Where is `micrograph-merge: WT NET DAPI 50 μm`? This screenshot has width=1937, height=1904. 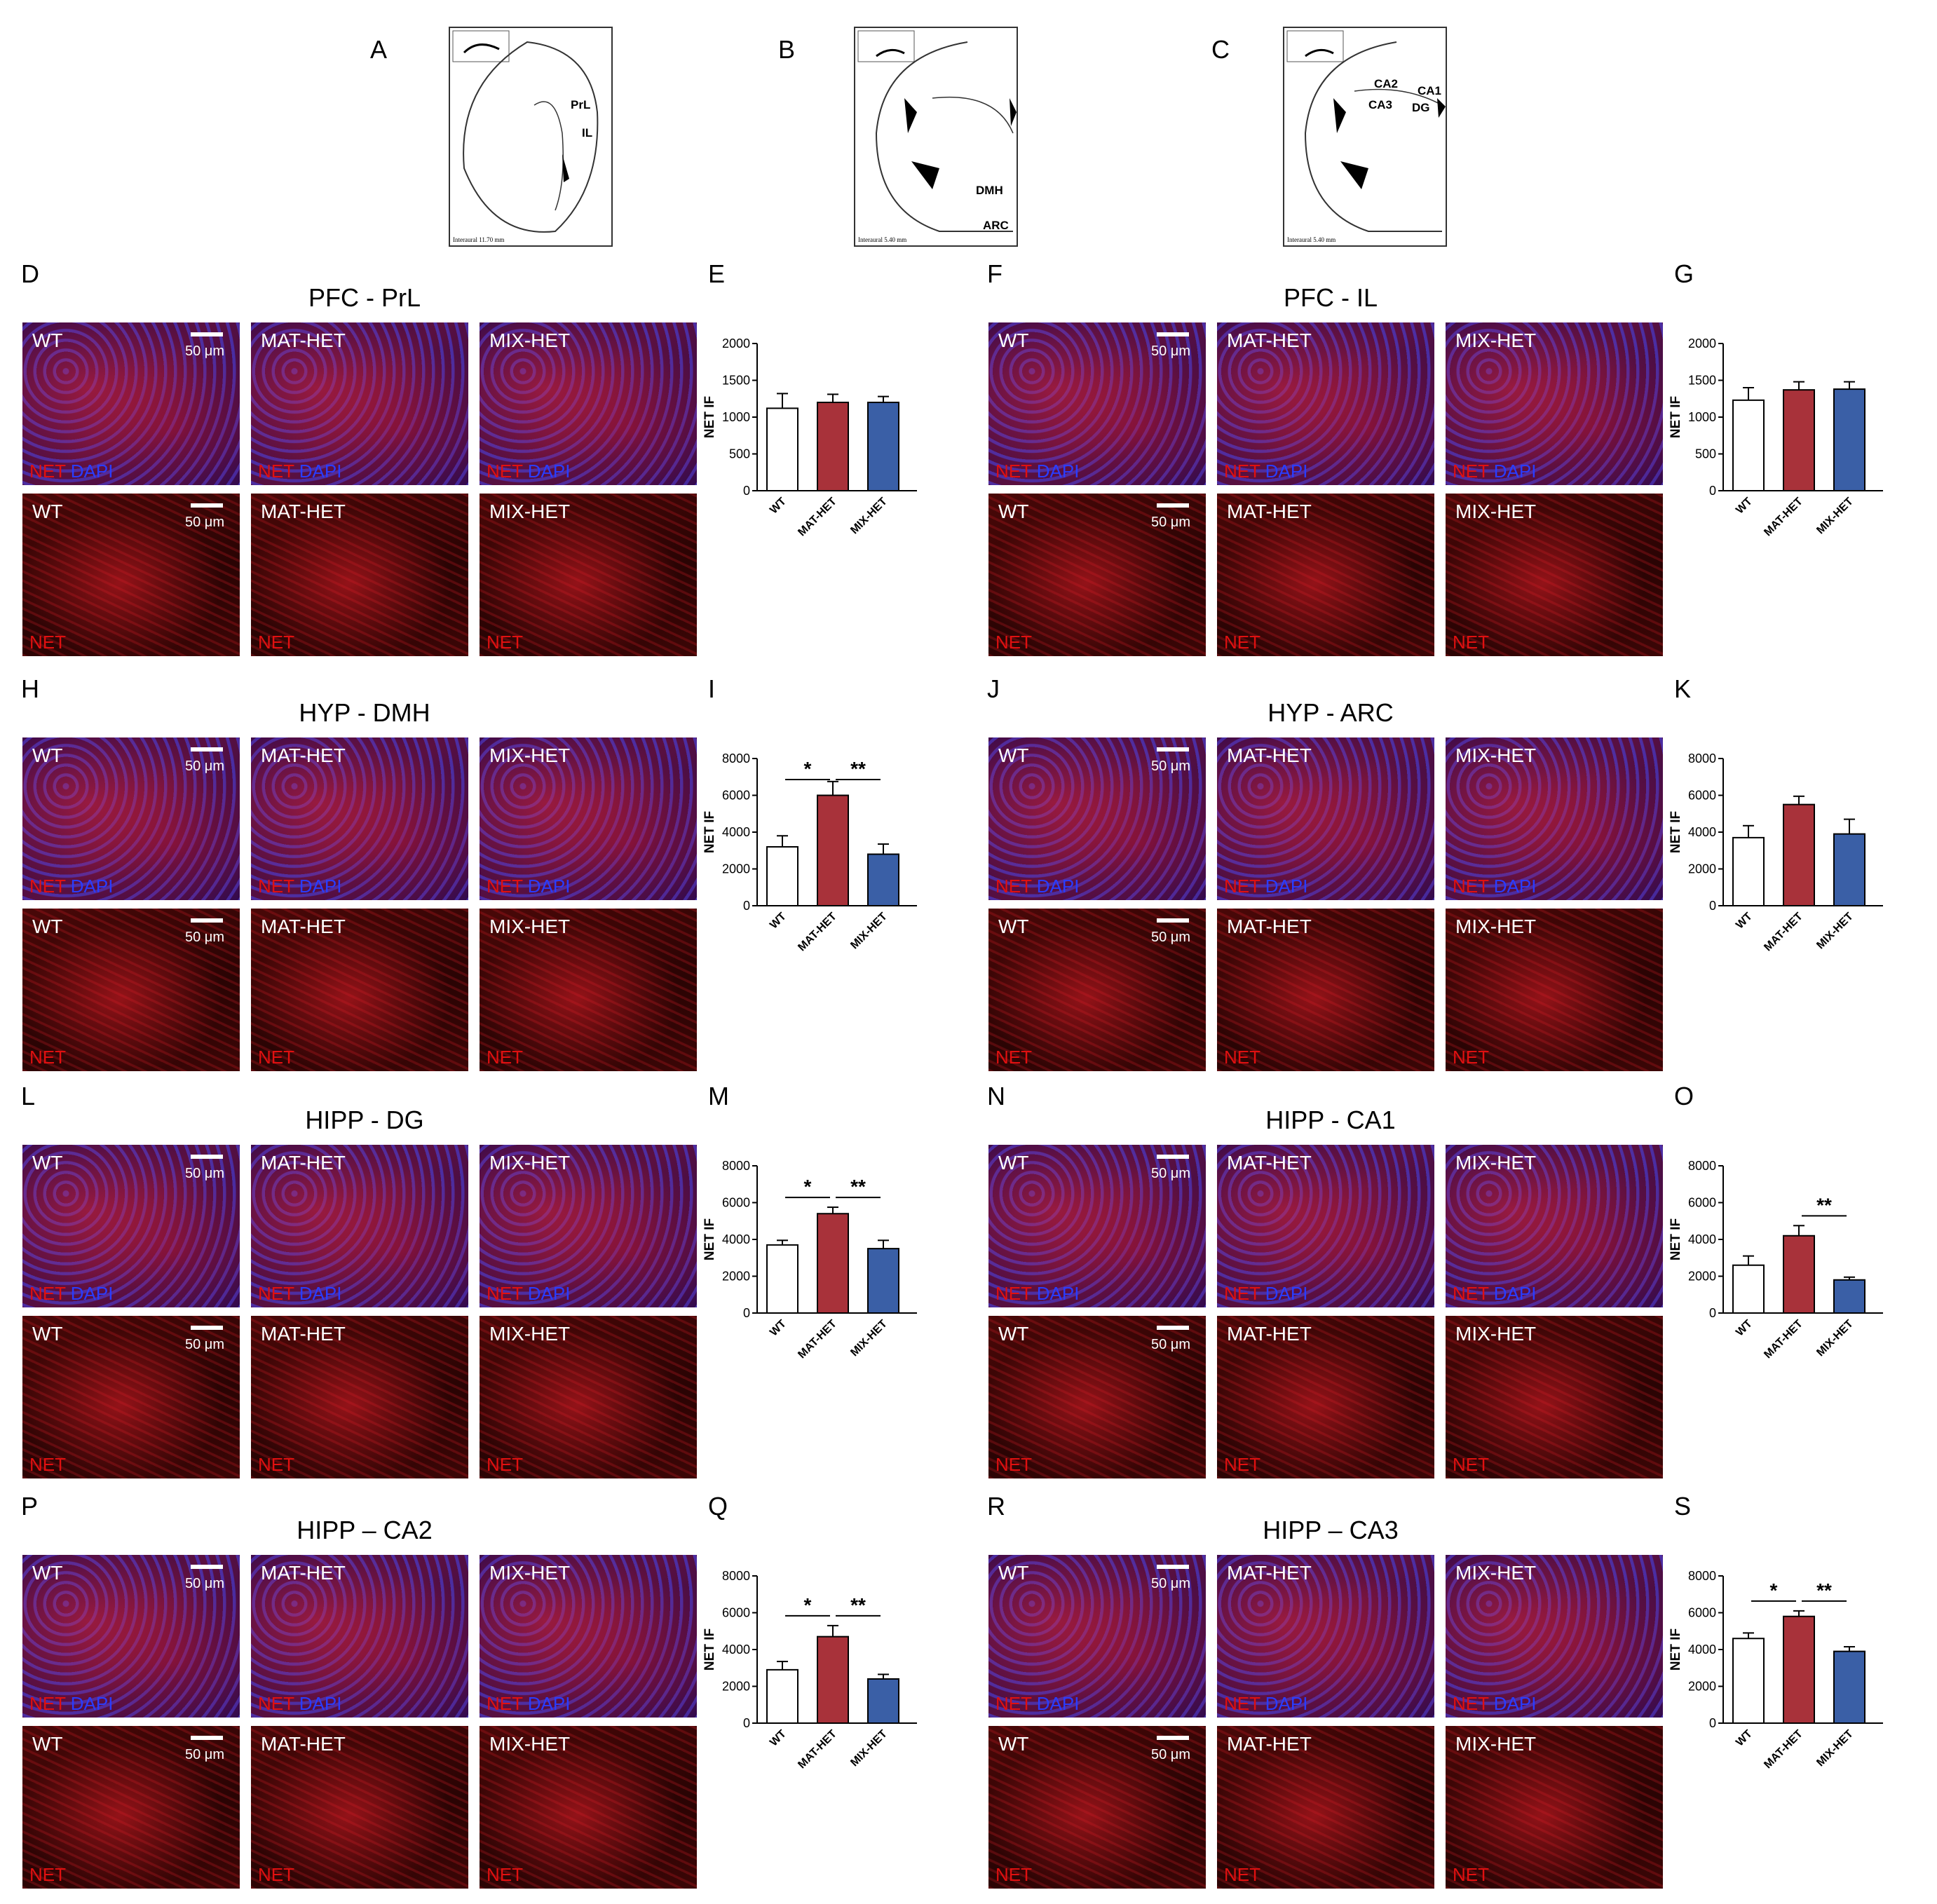
micrograph-merge: WT NET DAPI 50 μm is located at coordinates (1097, 1636).